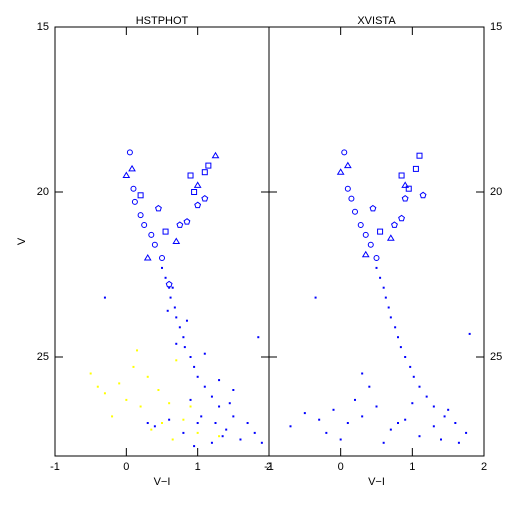  What do you see at coordinates (43, 192) in the screenshot?
I see `y-tick-label: 20` at bounding box center [43, 192].